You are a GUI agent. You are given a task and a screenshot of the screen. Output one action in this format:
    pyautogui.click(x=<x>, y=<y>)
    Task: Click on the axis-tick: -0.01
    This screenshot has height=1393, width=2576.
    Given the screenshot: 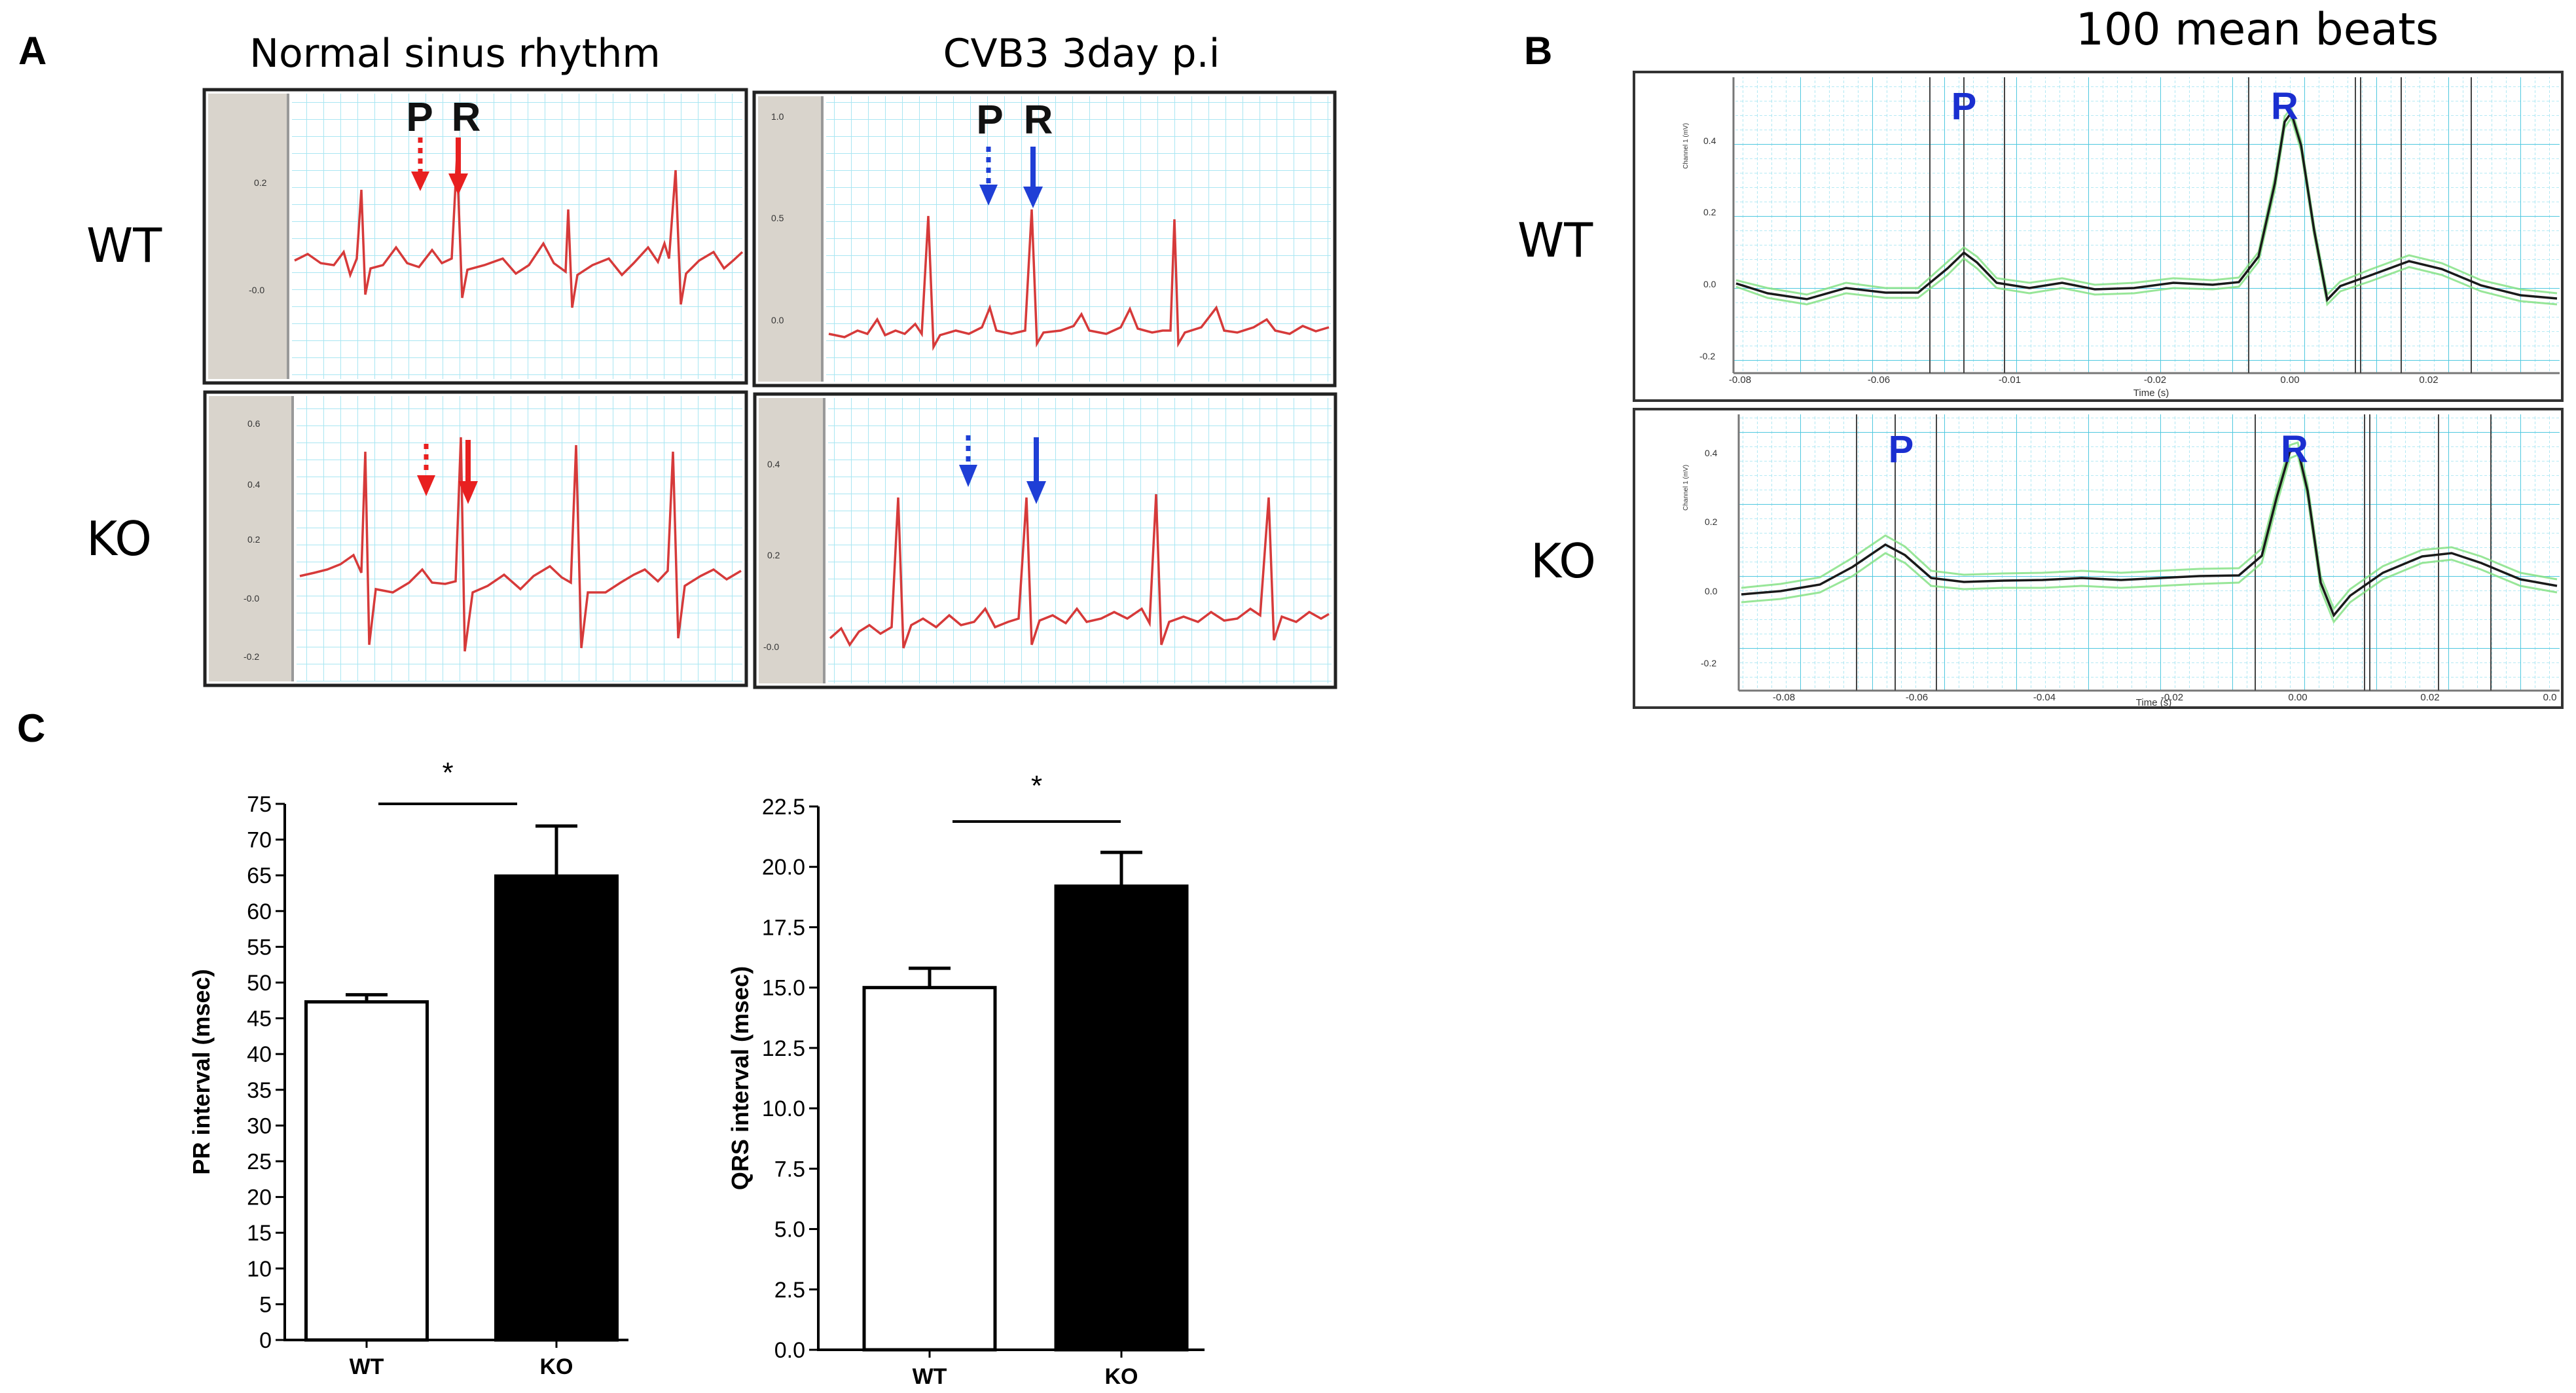 What is the action you would take?
    pyautogui.click(x=2010, y=380)
    